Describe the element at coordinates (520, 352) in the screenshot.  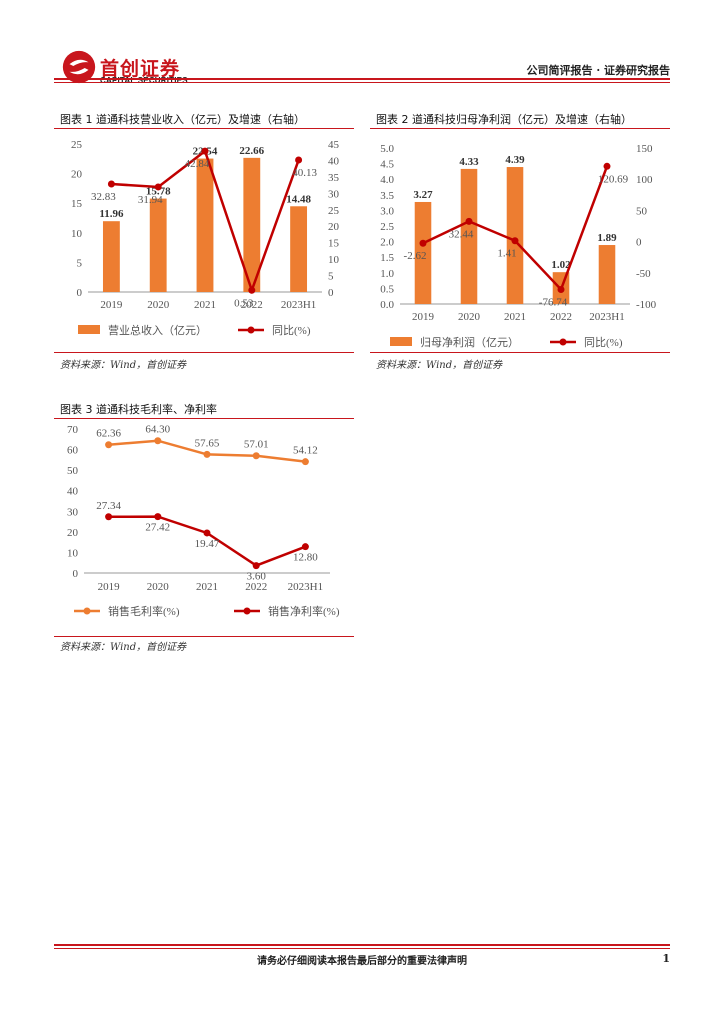
I see `figure-2-bottom-rule` at that location.